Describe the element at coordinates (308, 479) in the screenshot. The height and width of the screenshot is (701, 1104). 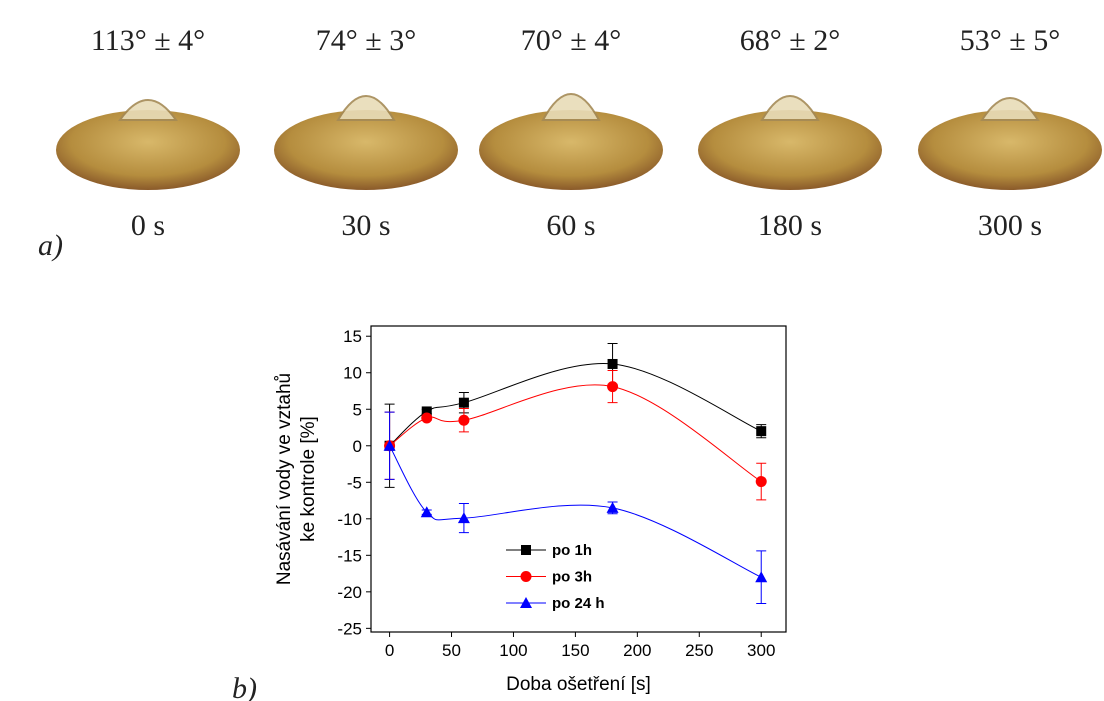
I see `y-axis-label: ke kontrole [%]` at that location.